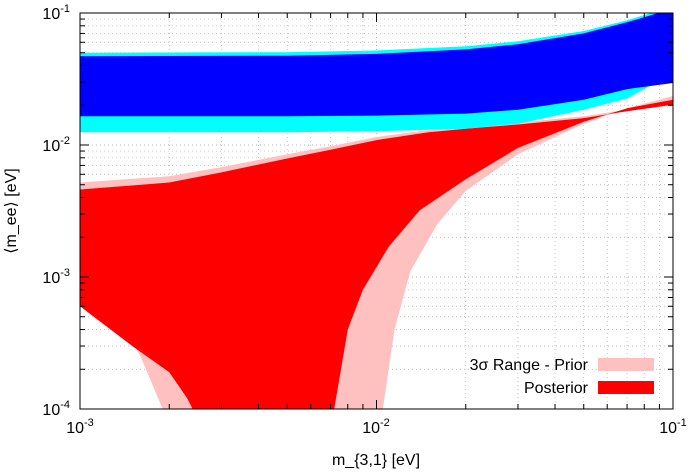 The image size is (694, 473). What do you see at coordinates (56, 211) in the screenshot?
I see `y-tick-labels: 10⁻⁴ 10⁻³ 10⁻² 10⁻¹` at bounding box center [56, 211].